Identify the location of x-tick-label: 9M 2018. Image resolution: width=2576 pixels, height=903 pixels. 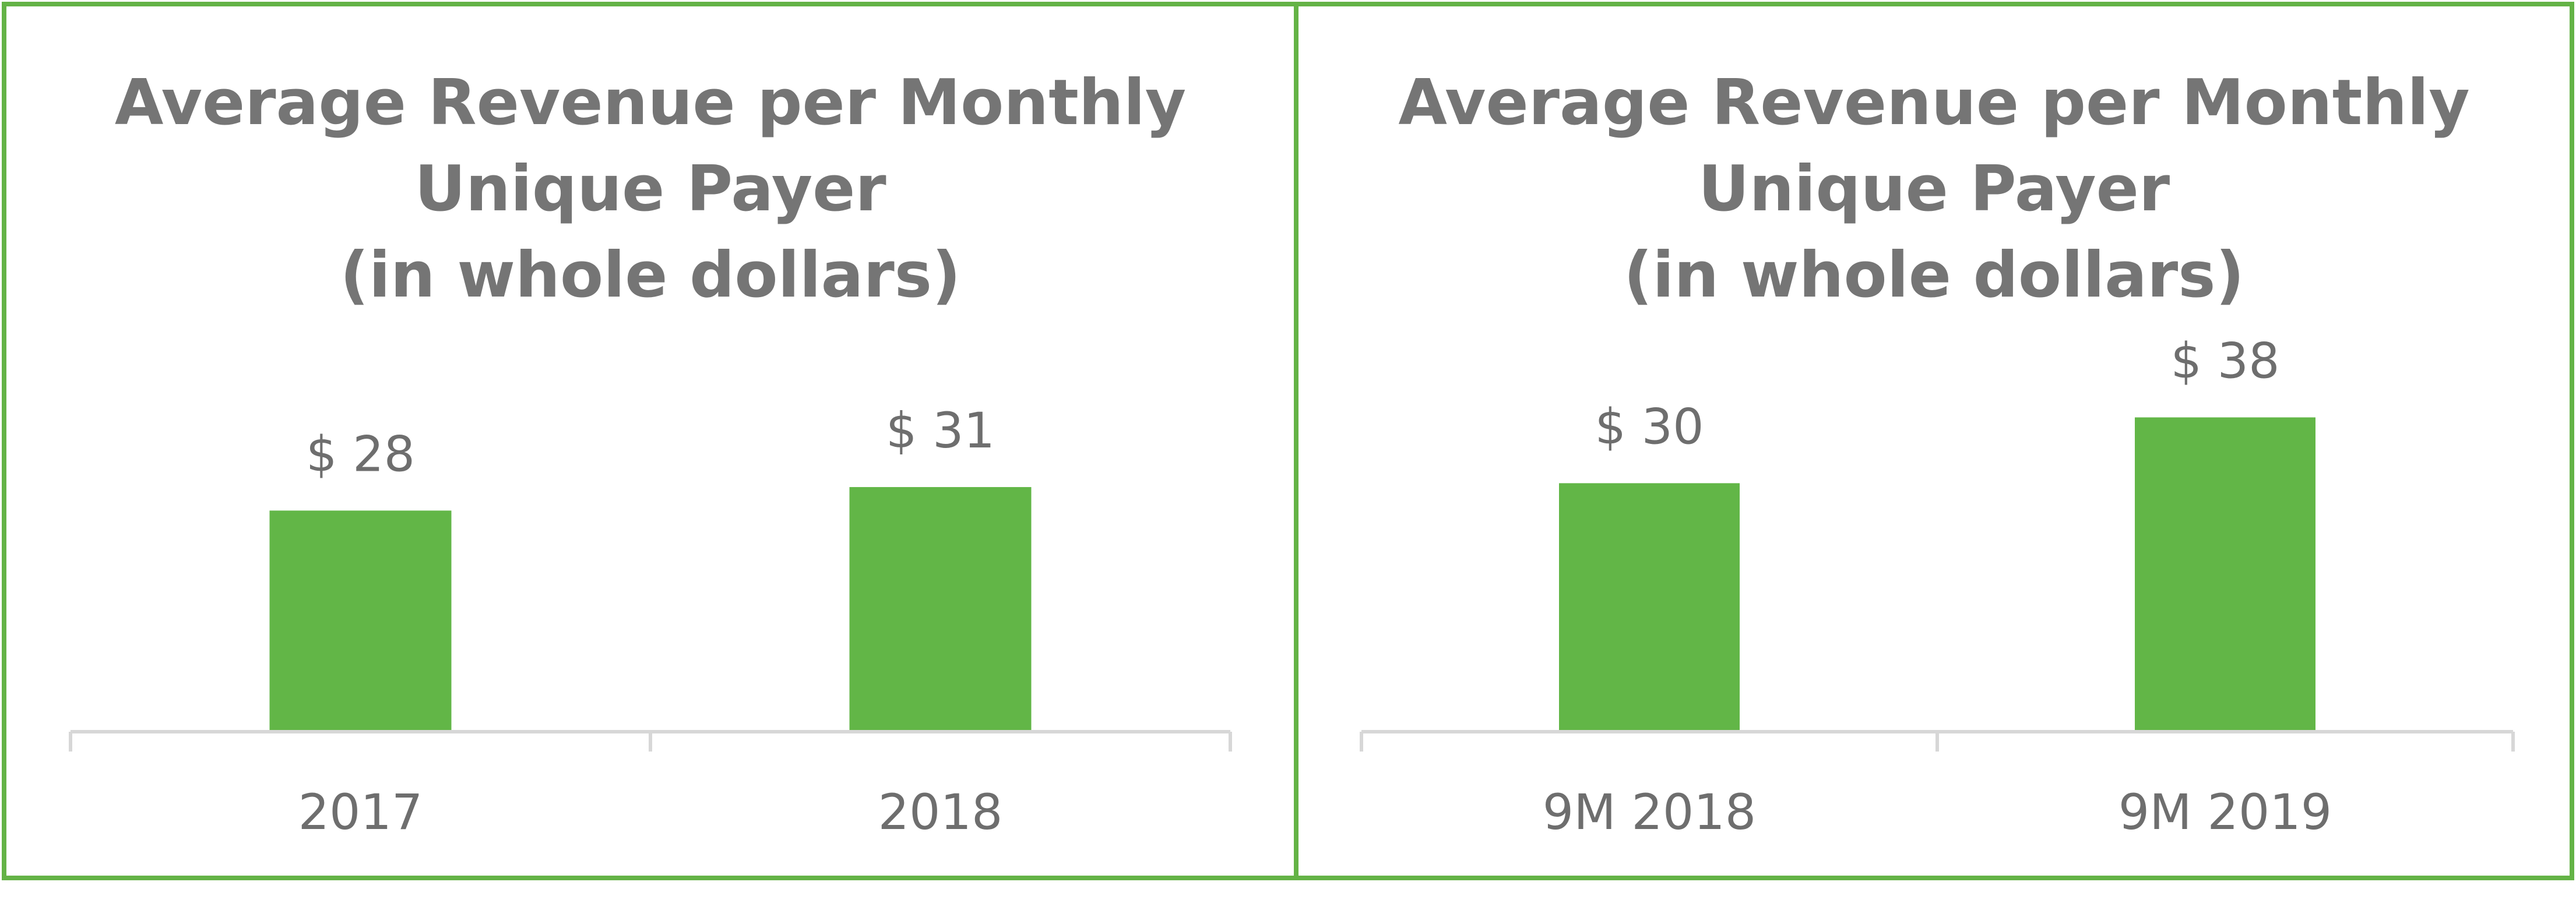
(1650, 813).